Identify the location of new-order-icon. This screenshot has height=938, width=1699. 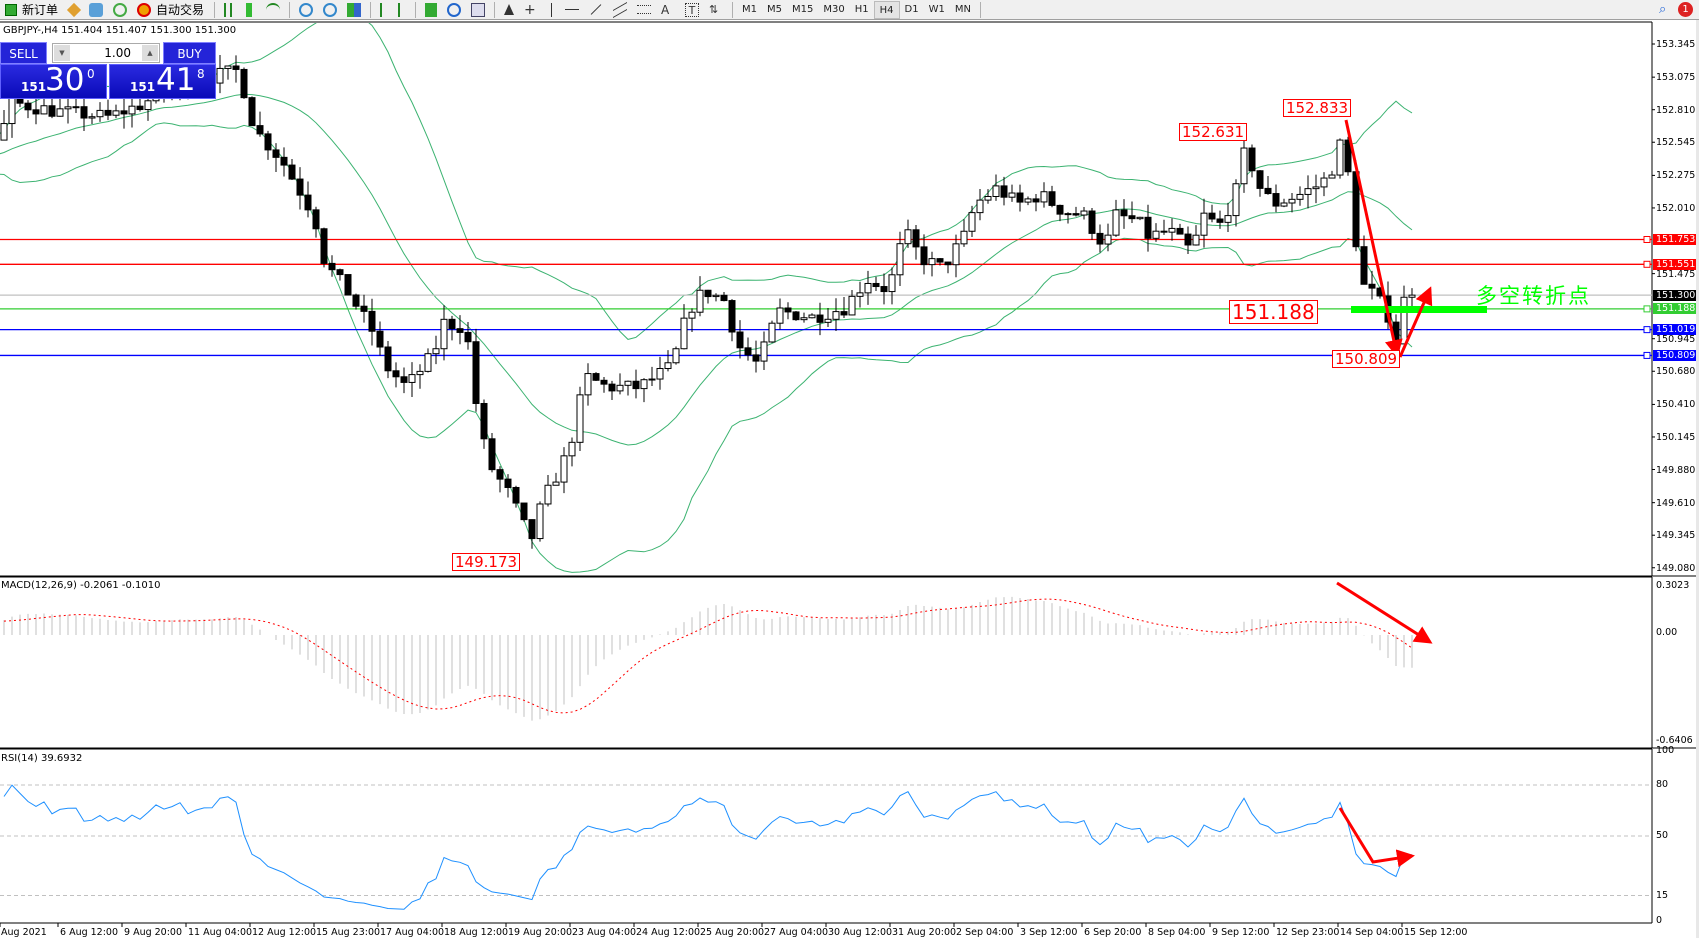
(11, 9).